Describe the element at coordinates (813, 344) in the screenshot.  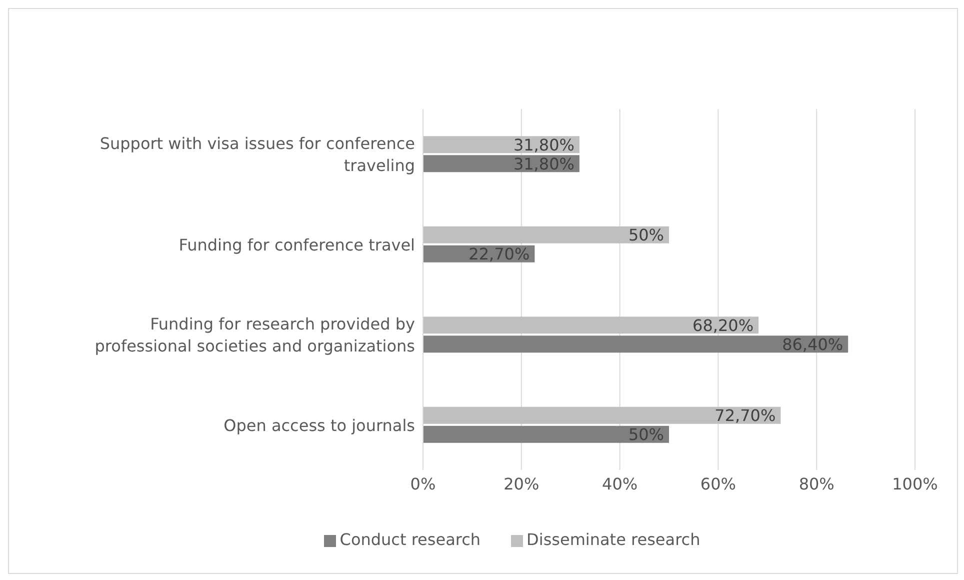
I see `data-label: 86,40%` at that location.